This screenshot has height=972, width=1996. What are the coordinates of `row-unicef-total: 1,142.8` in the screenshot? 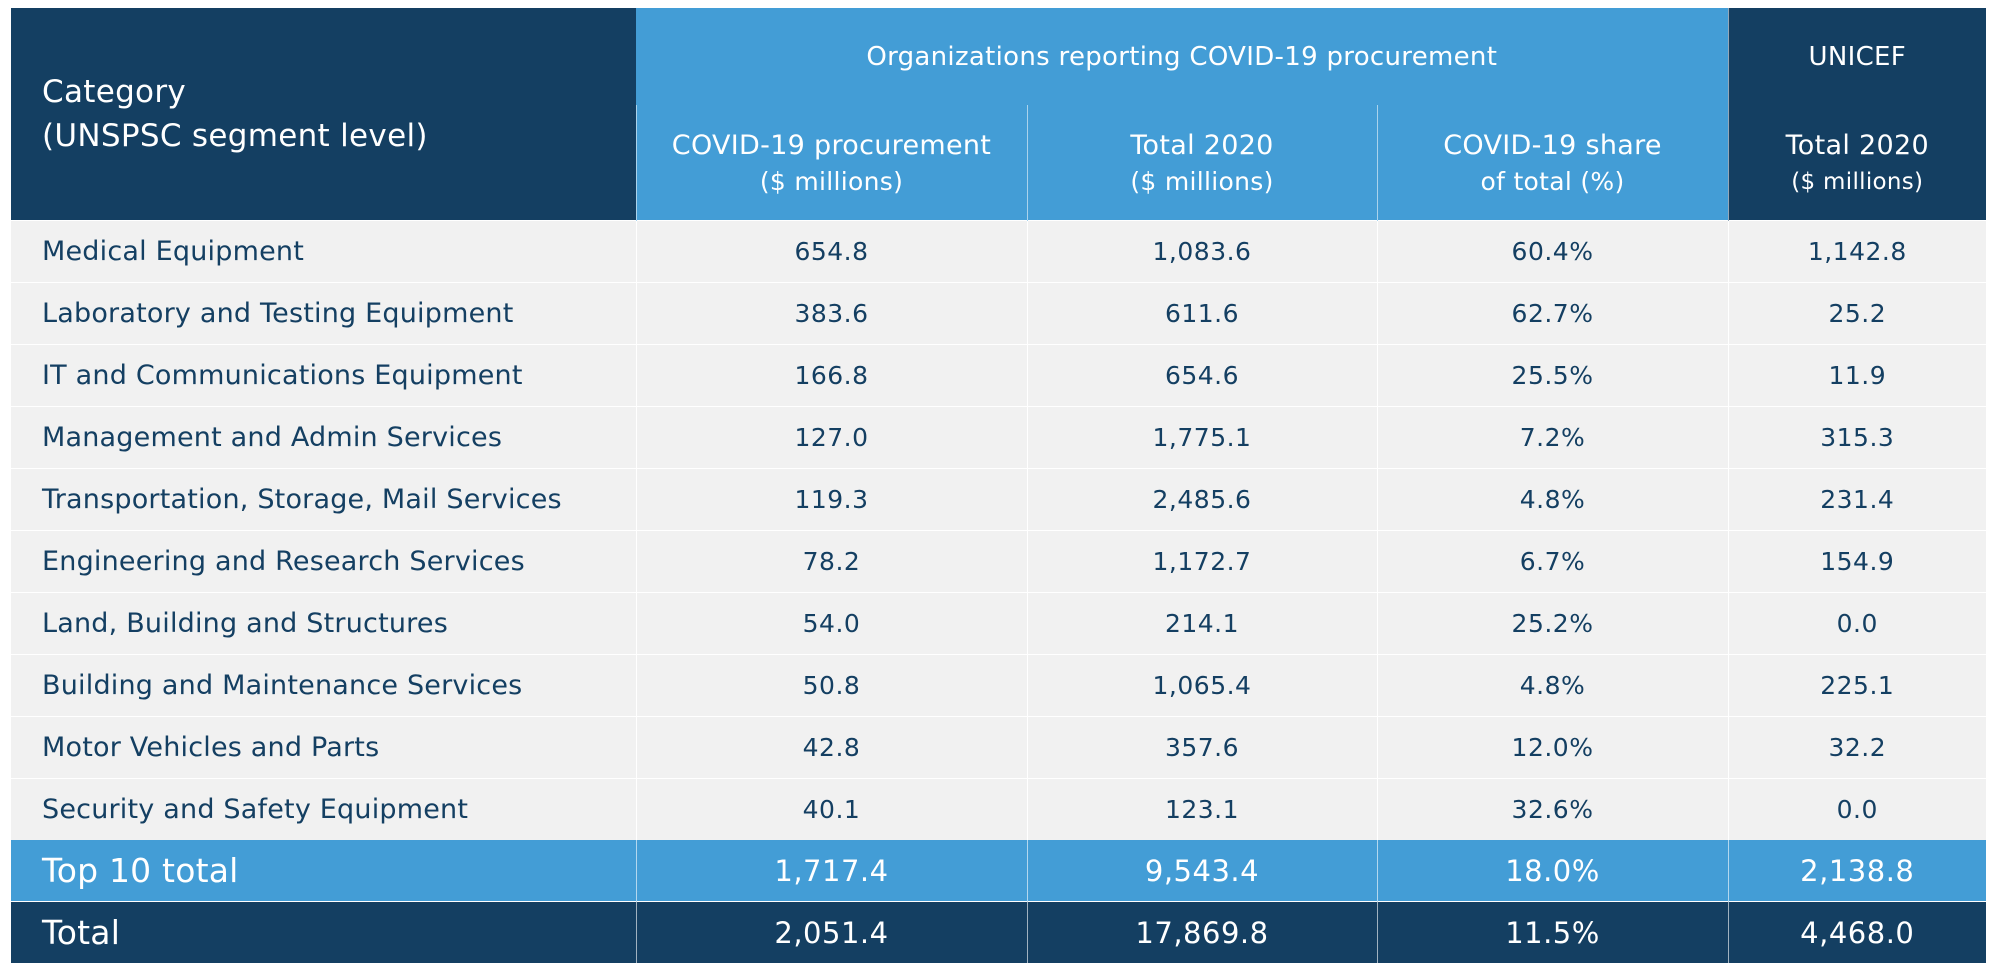 It's located at (1857, 251).